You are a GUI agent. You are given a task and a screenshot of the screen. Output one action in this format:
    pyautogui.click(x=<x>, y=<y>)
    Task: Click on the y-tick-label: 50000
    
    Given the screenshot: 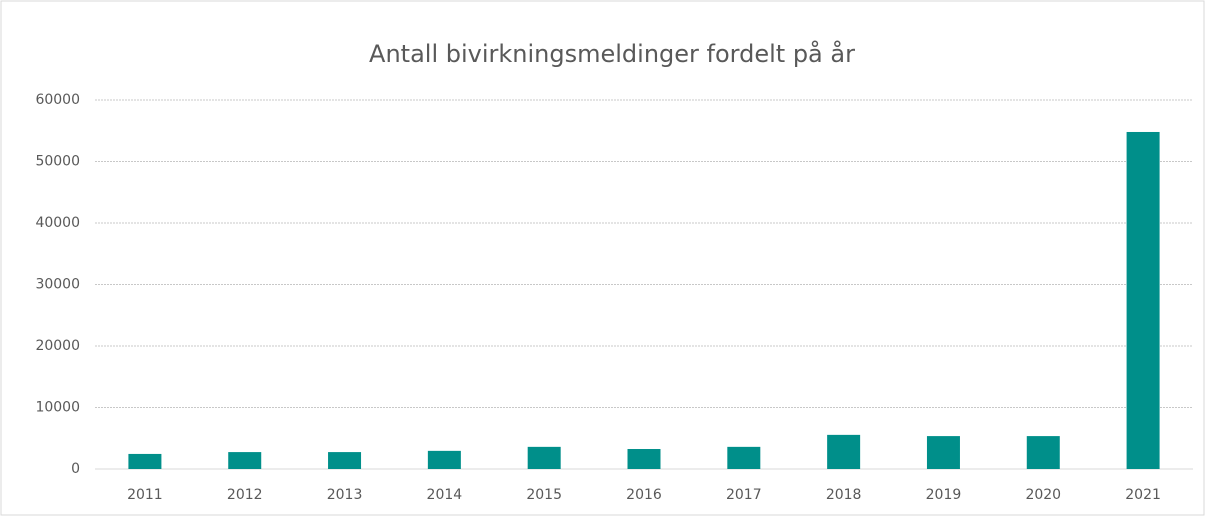 What is the action you would take?
    pyautogui.click(x=57, y=162)
    